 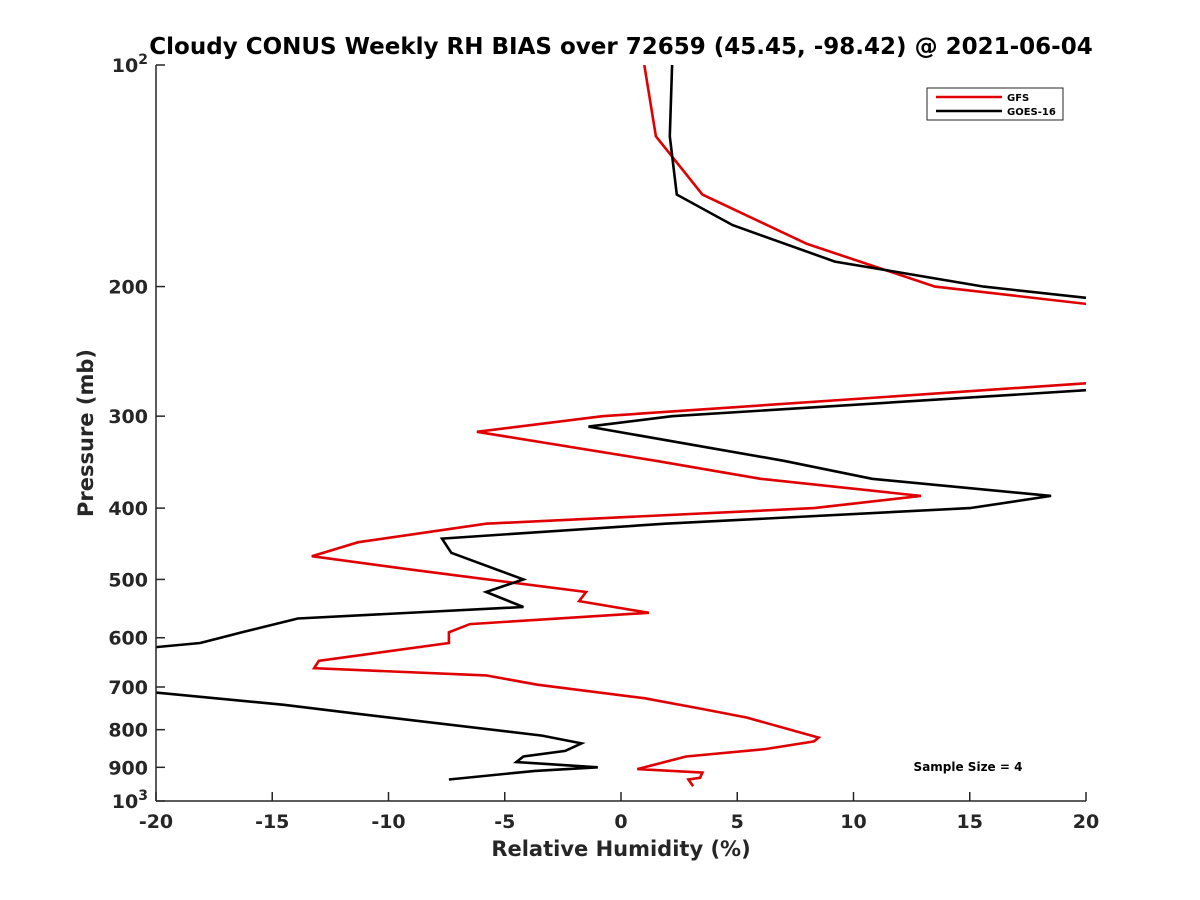 I want to click on x-tick-label: -10, so click(x=388, y=822).